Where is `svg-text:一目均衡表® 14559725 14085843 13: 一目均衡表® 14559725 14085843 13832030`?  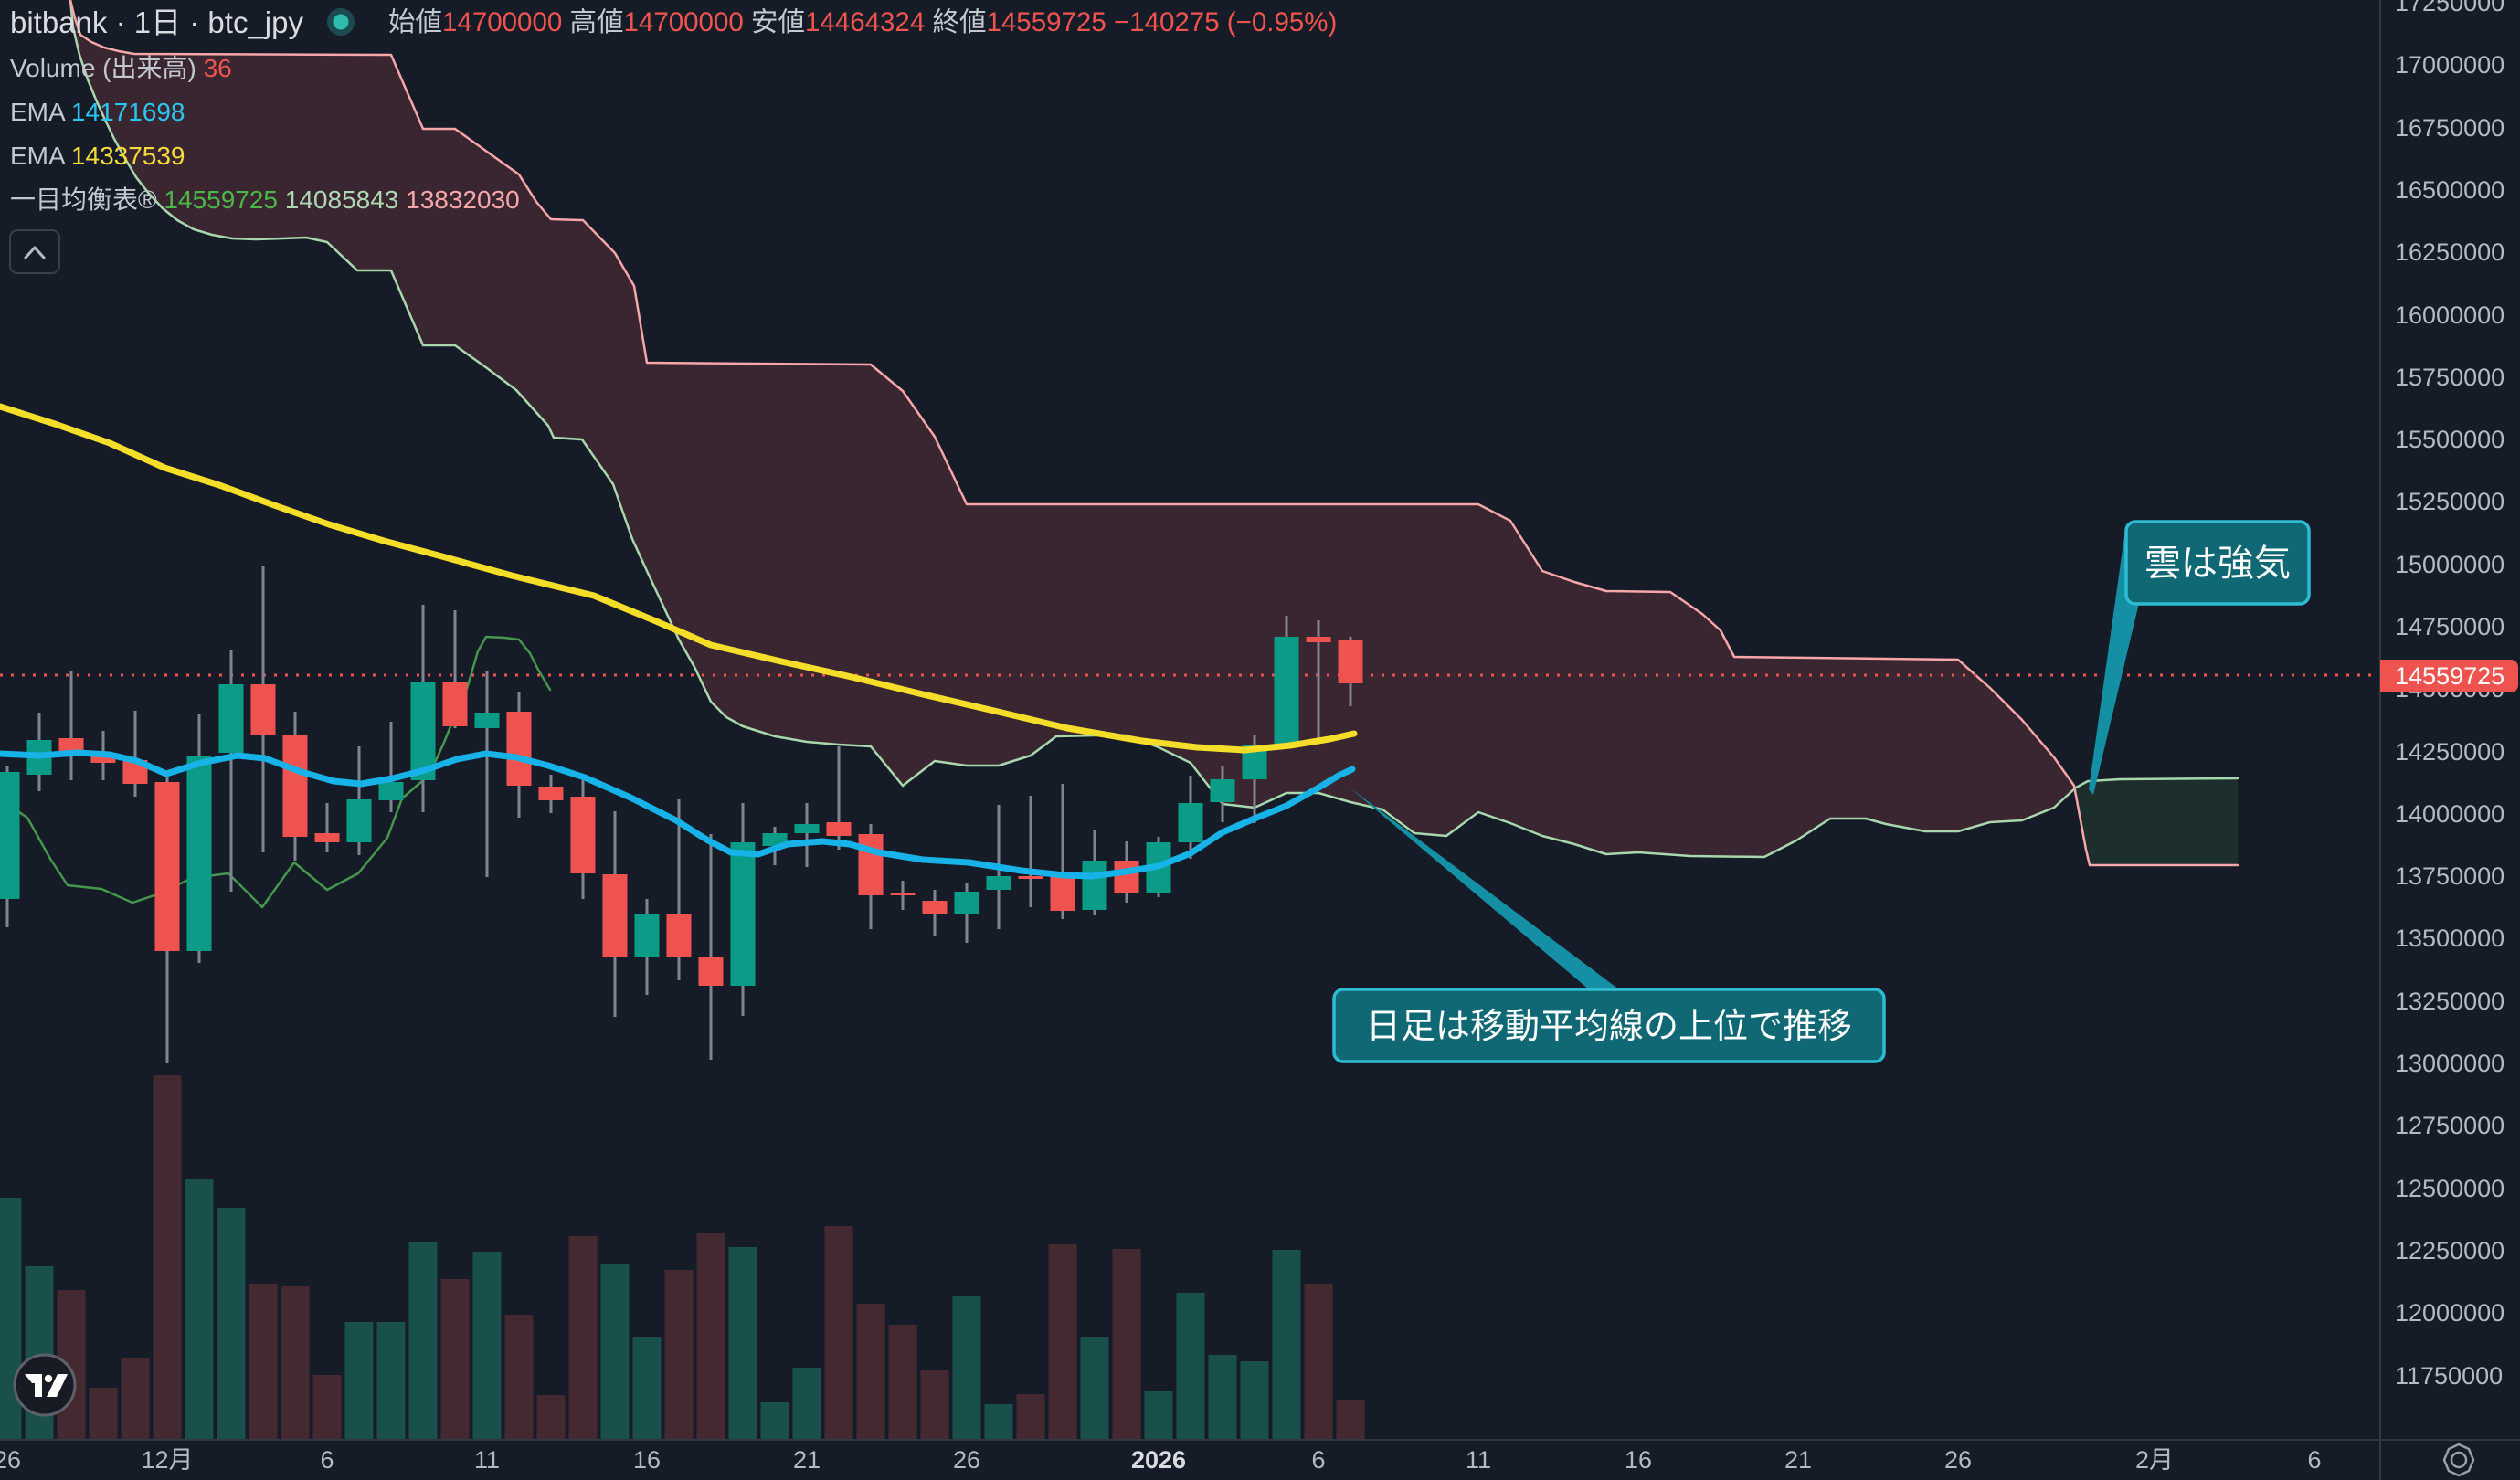
svg-text:一目均衡表® 14559725 14085843 13: 一目均衡表® 14559725 14085843 13832030 is located at coordinates (265, 199).